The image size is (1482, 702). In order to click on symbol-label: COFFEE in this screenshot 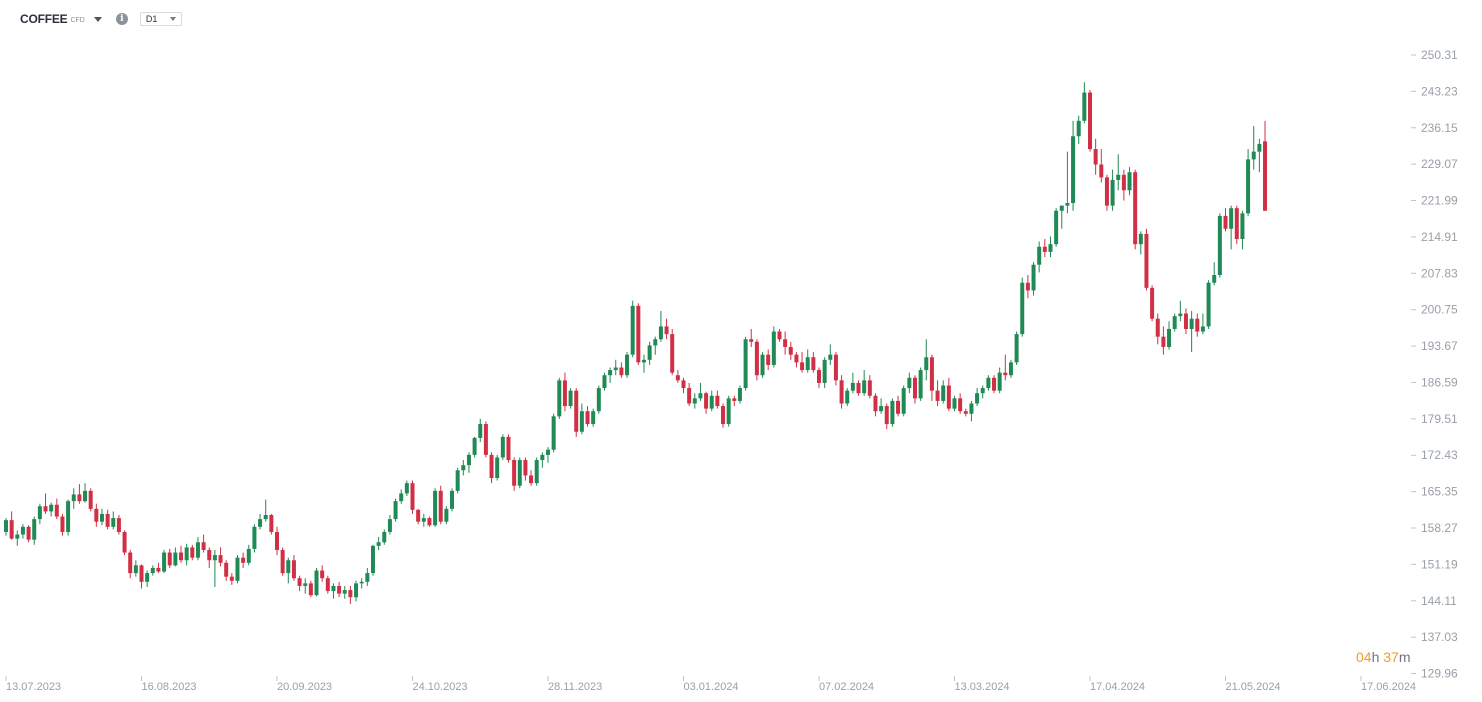, I will do `click(44, 19)`.